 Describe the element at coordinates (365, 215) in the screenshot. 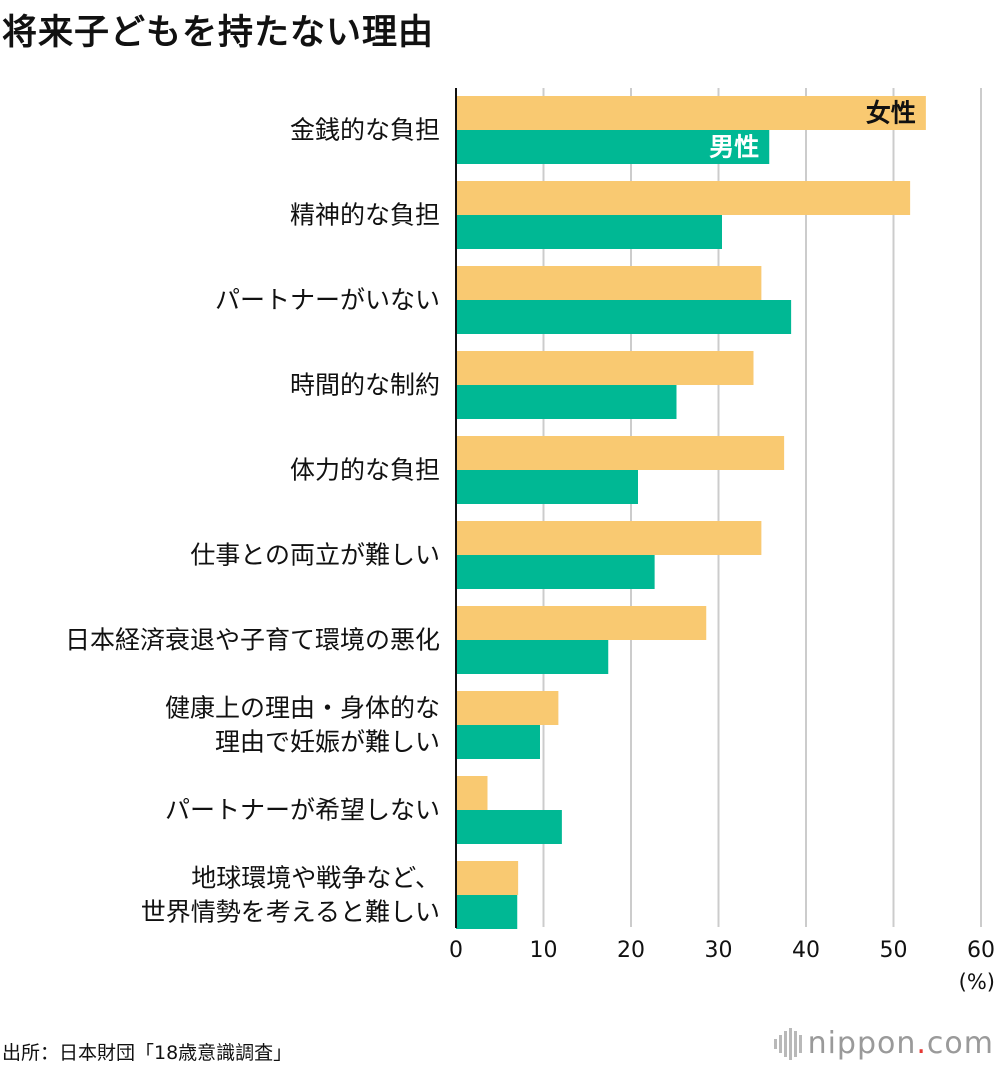

I see `category-label: 精神的な負担` at that location.